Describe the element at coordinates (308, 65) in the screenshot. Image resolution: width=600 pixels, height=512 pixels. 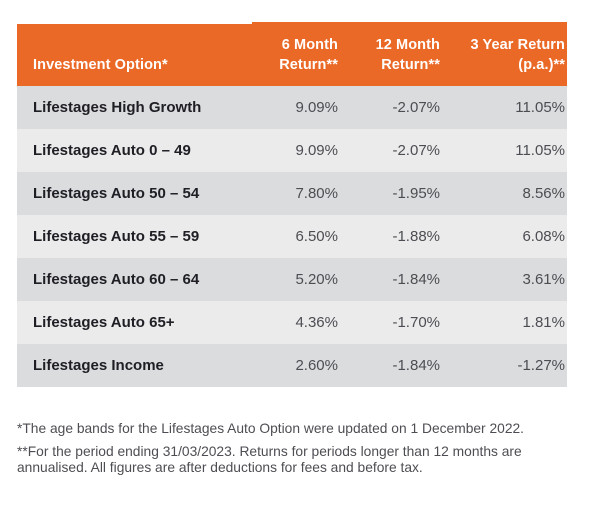
I see `column-header-6-month-line2: Return**` at that location.